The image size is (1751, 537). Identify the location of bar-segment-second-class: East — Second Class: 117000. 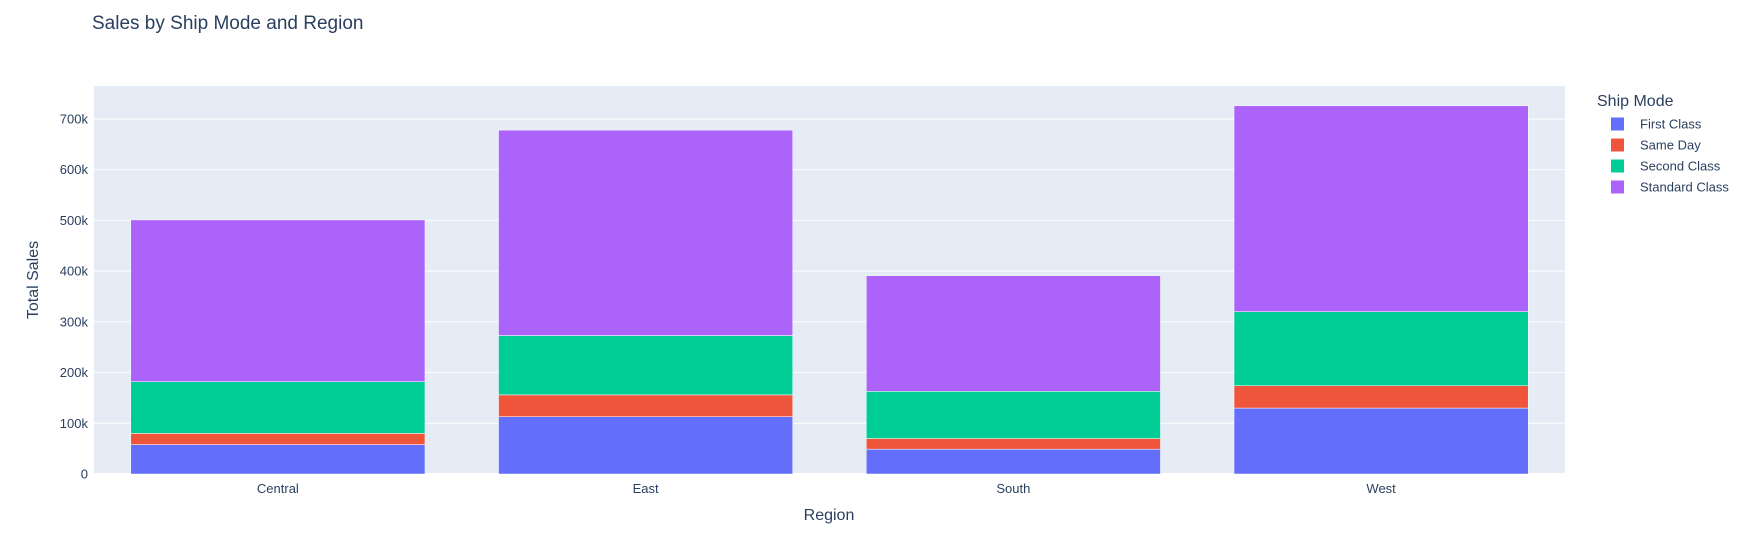
(645, 365).